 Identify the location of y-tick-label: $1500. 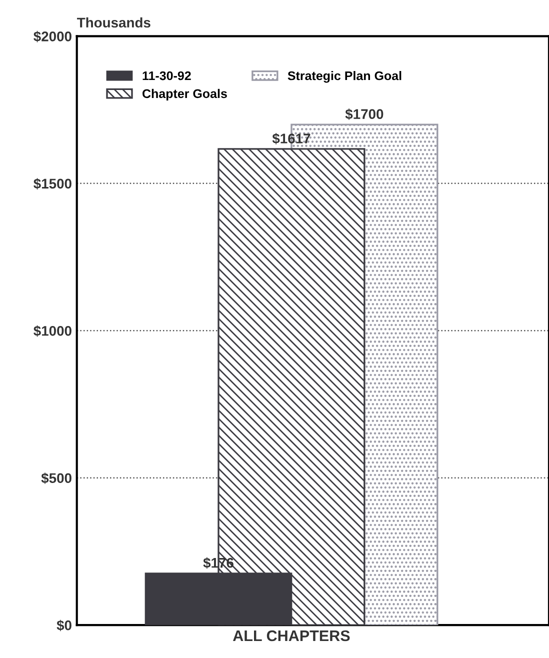
(53, 184).